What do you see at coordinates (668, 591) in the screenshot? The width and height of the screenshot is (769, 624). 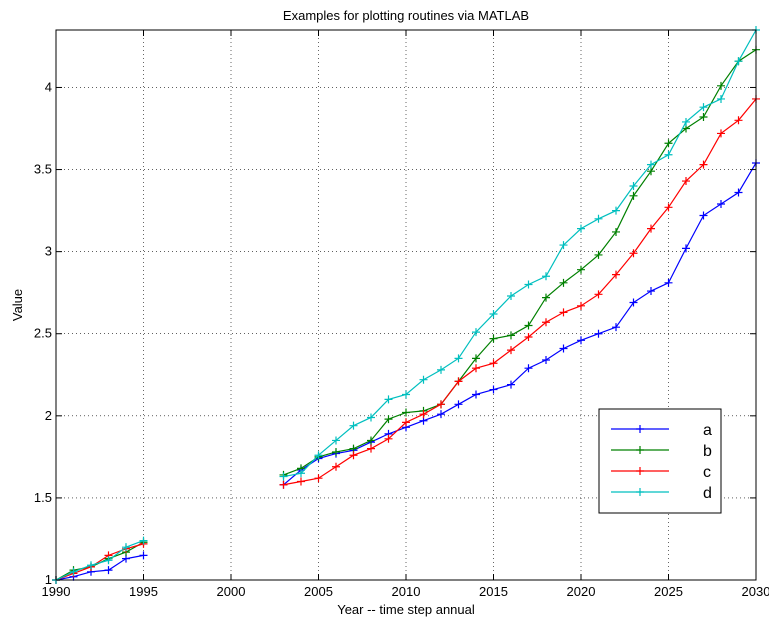 I see `x-tick-label: 2025` at bounding box center [668, 591].